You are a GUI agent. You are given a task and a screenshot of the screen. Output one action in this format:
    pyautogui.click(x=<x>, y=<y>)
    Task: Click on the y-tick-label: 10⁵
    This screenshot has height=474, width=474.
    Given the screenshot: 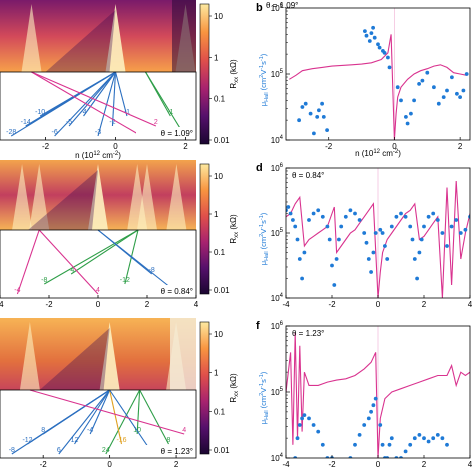 What is the action you would take?
    pyautogui.click(x=277, y=392)
    